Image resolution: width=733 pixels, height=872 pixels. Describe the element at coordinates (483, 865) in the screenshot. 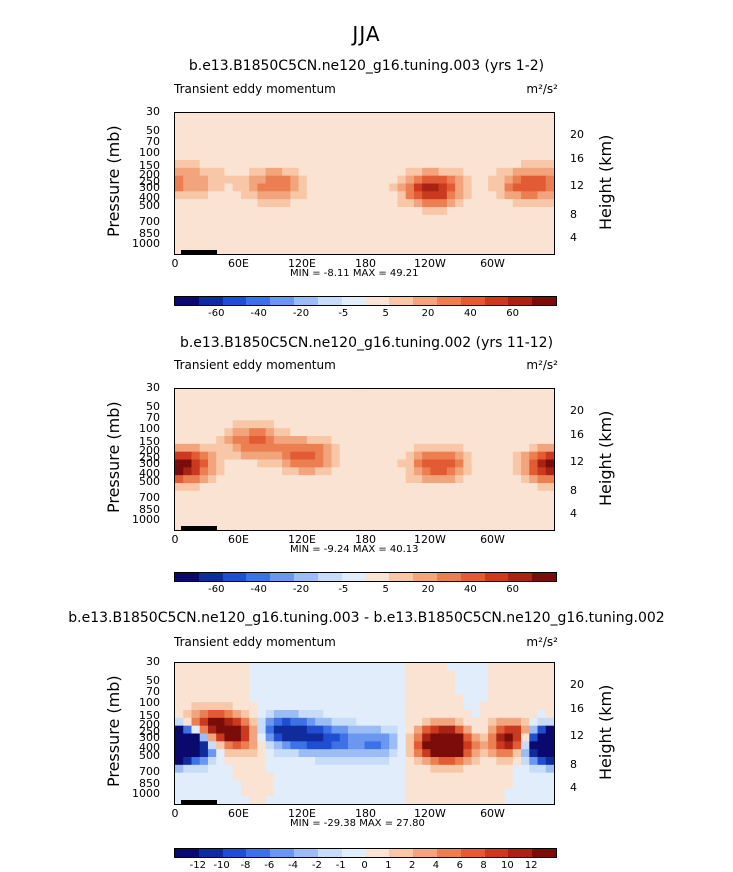

I see `colorbar-label: 8` at that location.